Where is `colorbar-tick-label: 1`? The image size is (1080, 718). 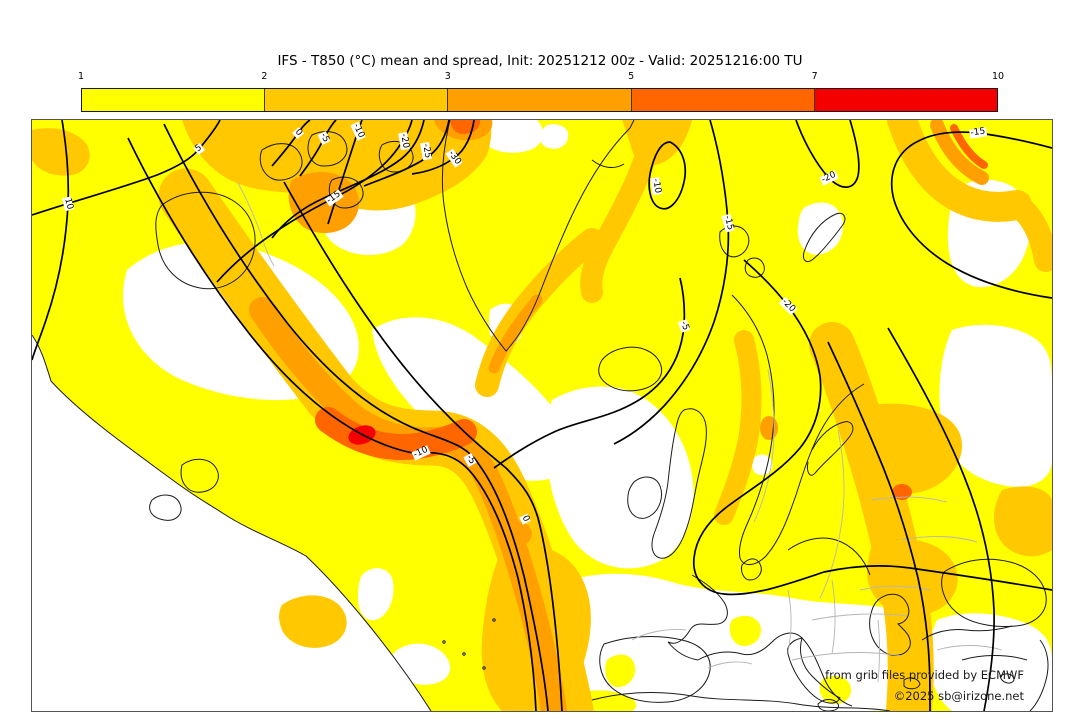
colorbar-tick-label: 1 is located at coordinates (81, 76).